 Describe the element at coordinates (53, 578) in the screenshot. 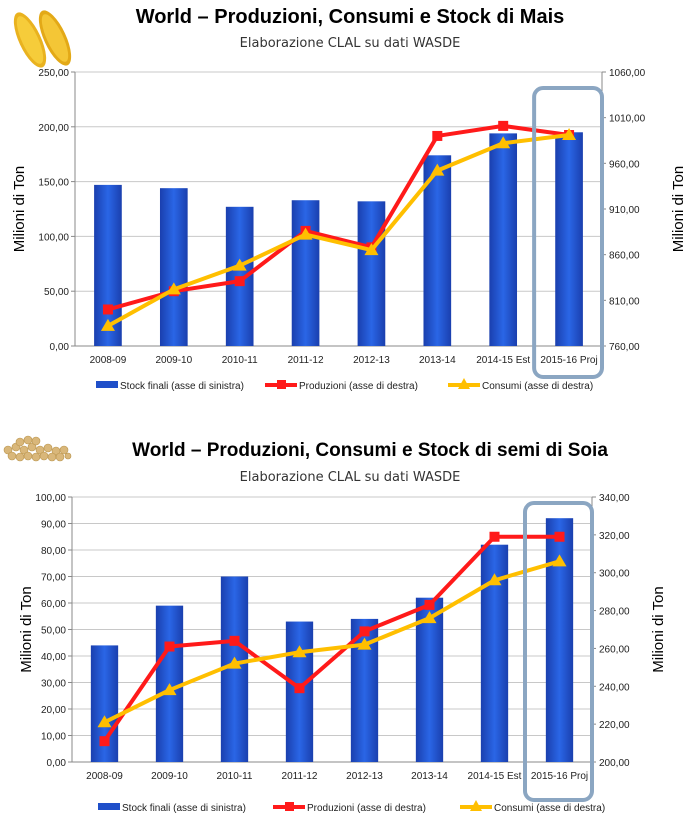

I see `left-tick-label: 70,00` at that location.